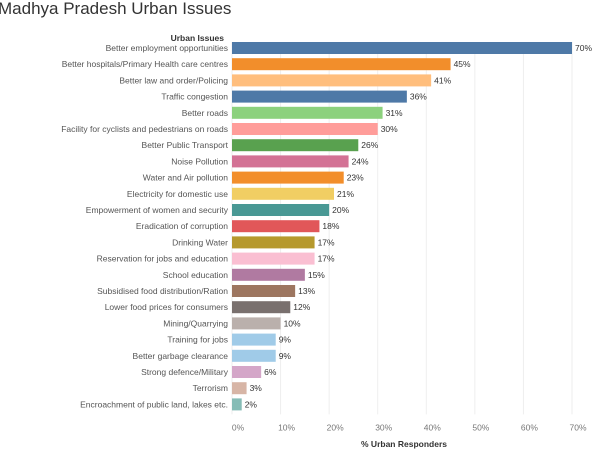  Describe the element at coordinates (154, 404) in the screenshot. I see `category-label: Encroachment of public land, lakes etc.` at that location.